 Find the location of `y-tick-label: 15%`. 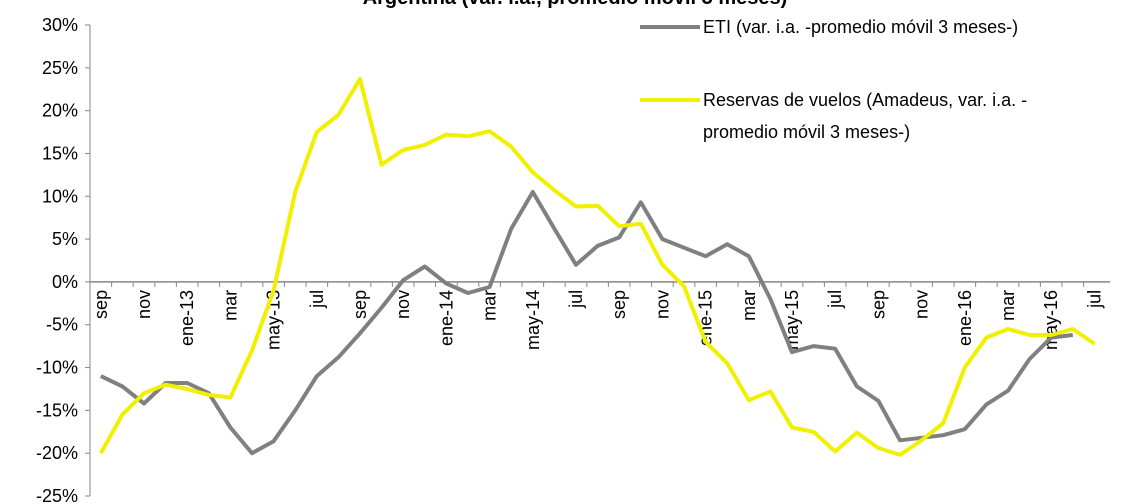

y-tick-label: 15% is located at coordinates (60, 153).